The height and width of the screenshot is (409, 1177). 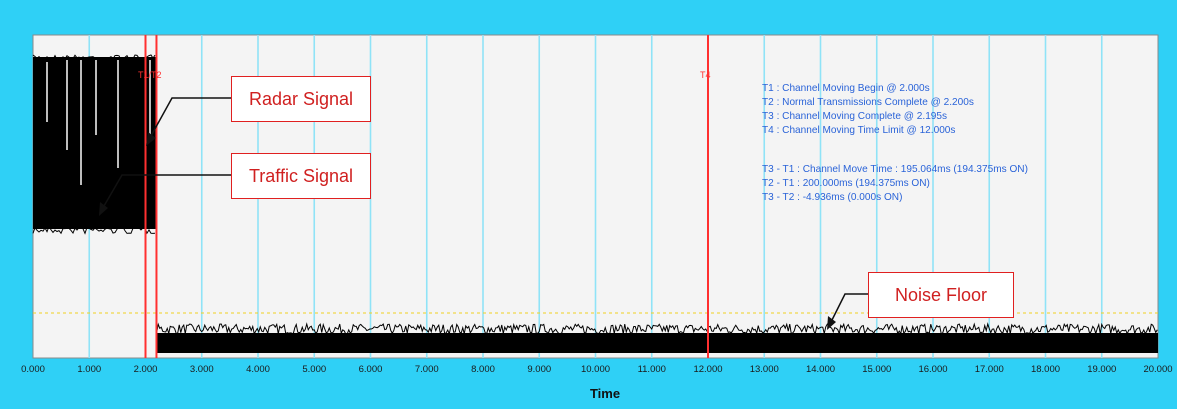 I want to click on noise-trace, so click(x=657, y=329).